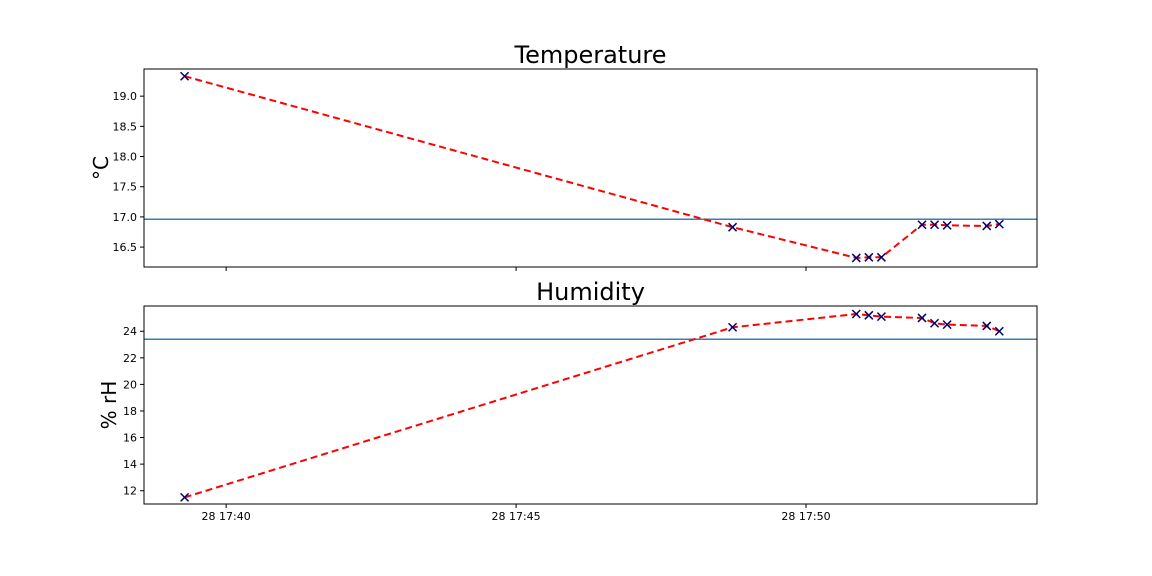 This screenshot has height=576, width=1152. I want to click on y-tick-label: 20, so click(130, 384).